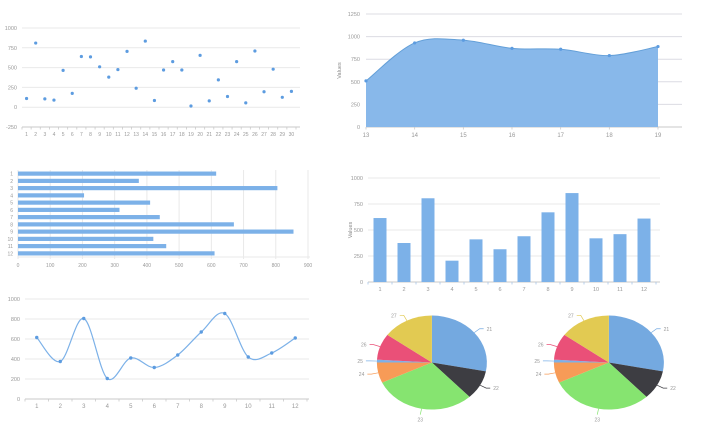 This screenshot has width=708, height=424. I want to click on pie-chart-right: 21 22 23 24 25 26 27, so click(619, 360).